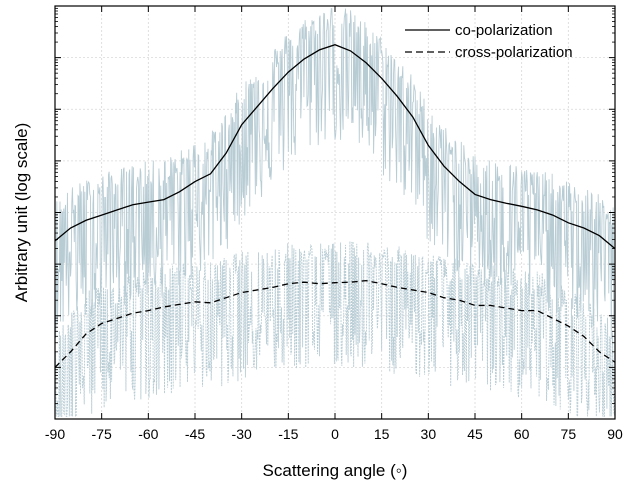  Describe the element at coordinates (489, 41) in the screenshot. I see `legend: co-polarization cross-polarization` at that location.